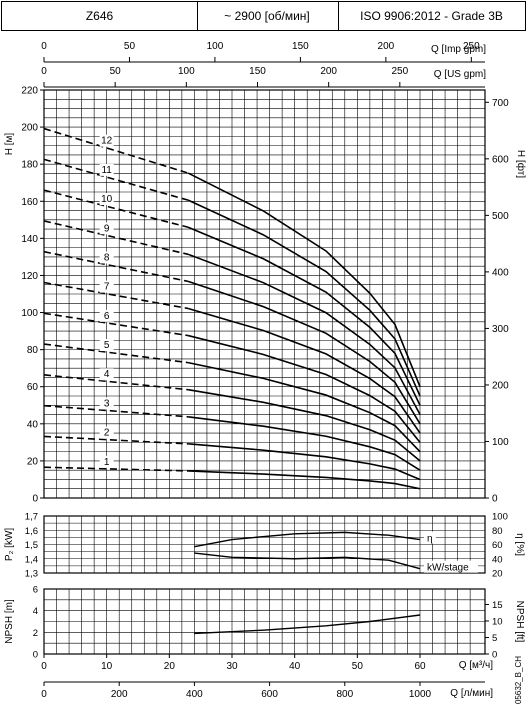  What do you see at coordinates (399, 71) in the screenshot?
I see `top-axis-tick-label: 250` at bounding box center [399, 71].